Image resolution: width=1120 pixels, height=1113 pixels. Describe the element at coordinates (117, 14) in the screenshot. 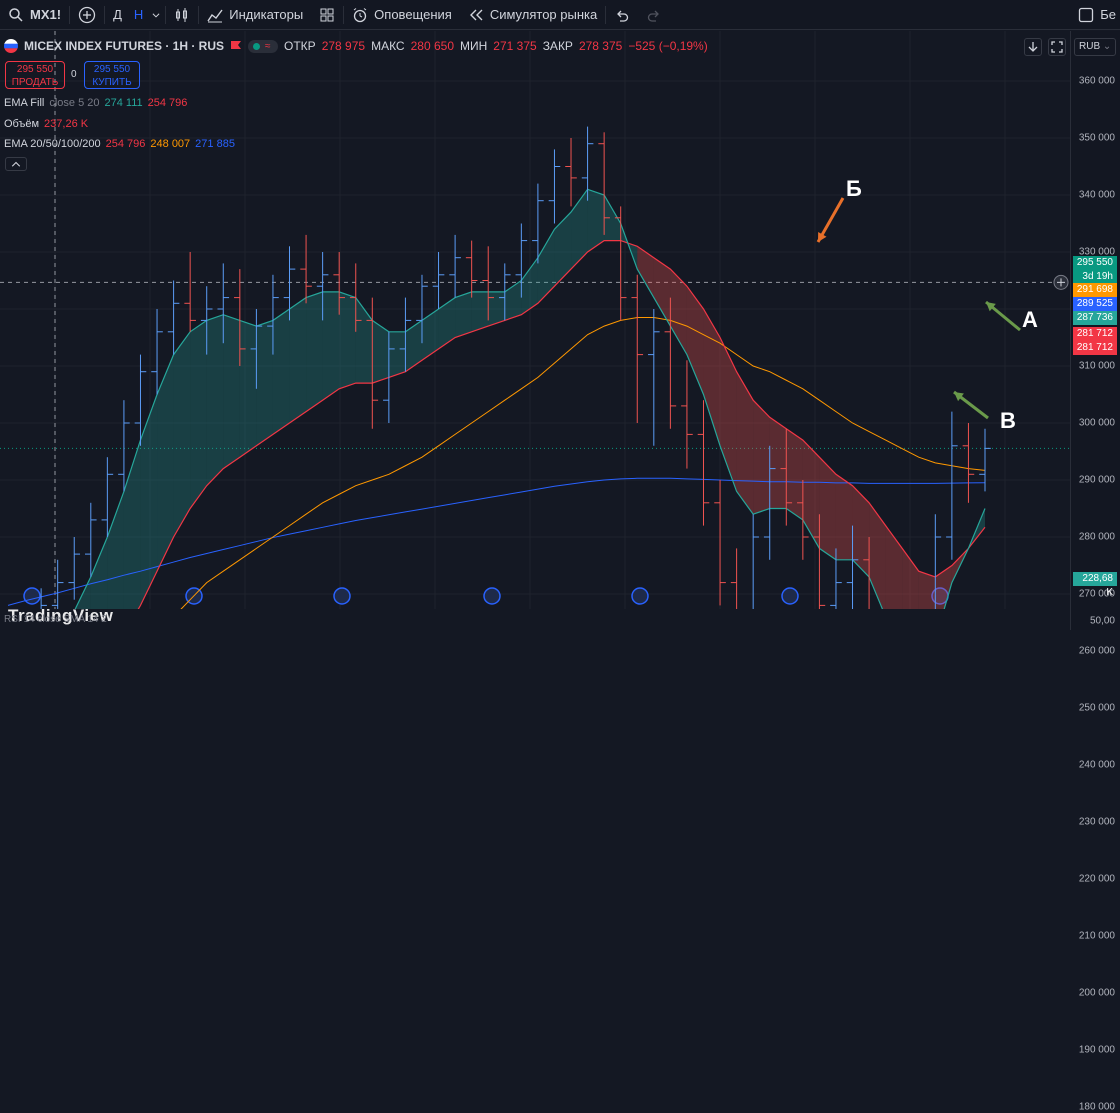

I see `interval-day: Д` at that location.